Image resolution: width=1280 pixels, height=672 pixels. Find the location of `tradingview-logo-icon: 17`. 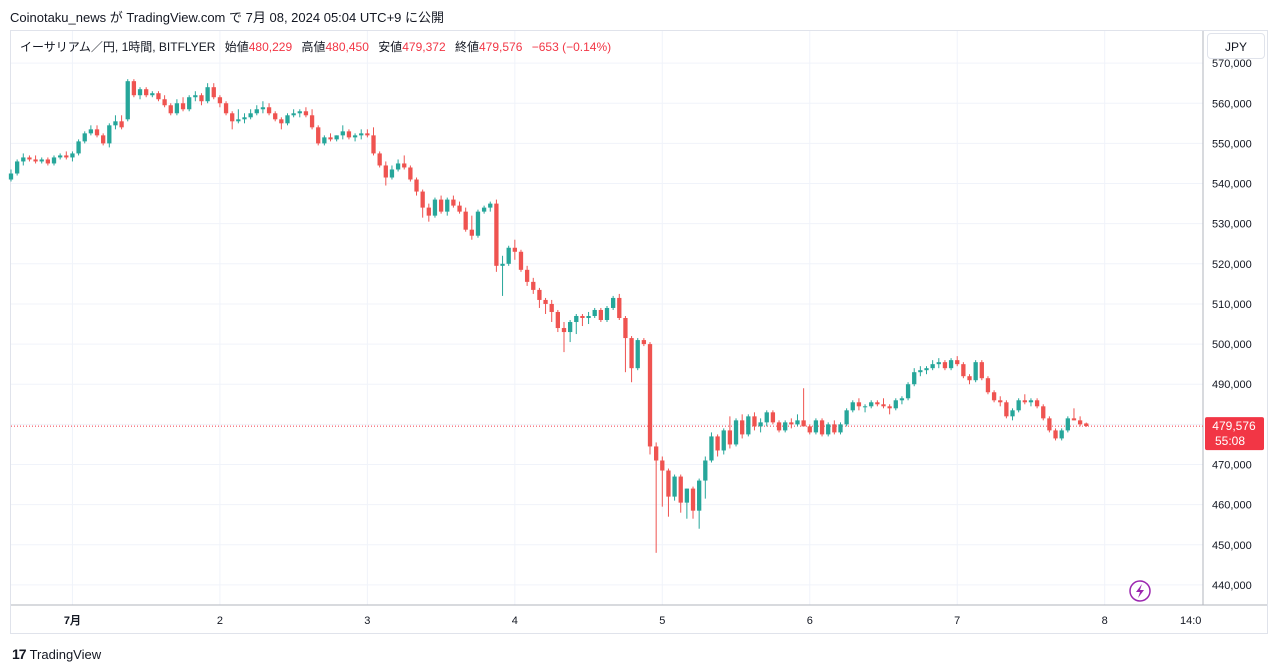

tradingview-logo-icon: 17 is located at coordinates (19, 654).